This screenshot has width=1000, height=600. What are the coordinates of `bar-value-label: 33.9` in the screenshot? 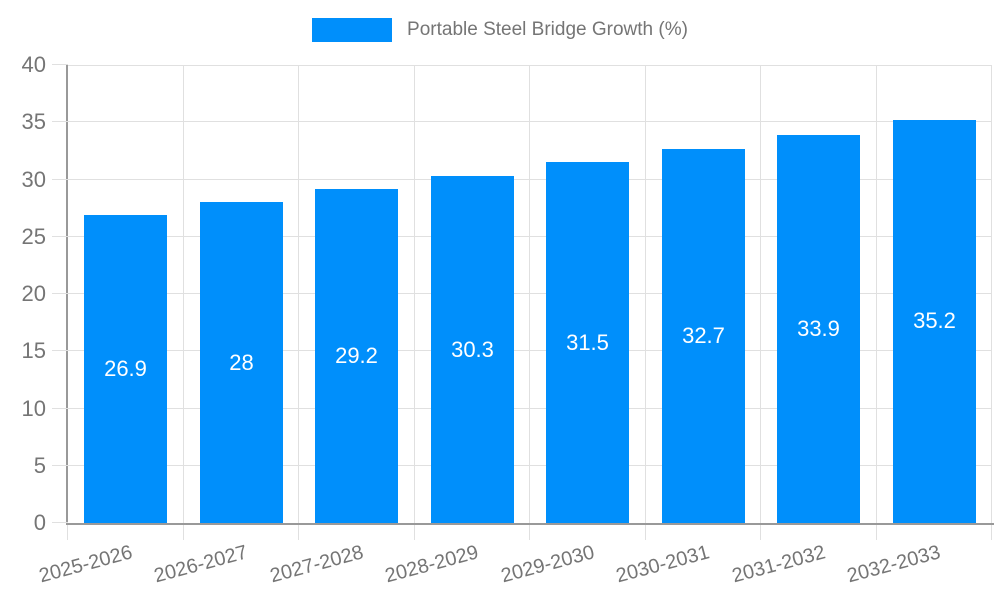 It's located at (818, 328).